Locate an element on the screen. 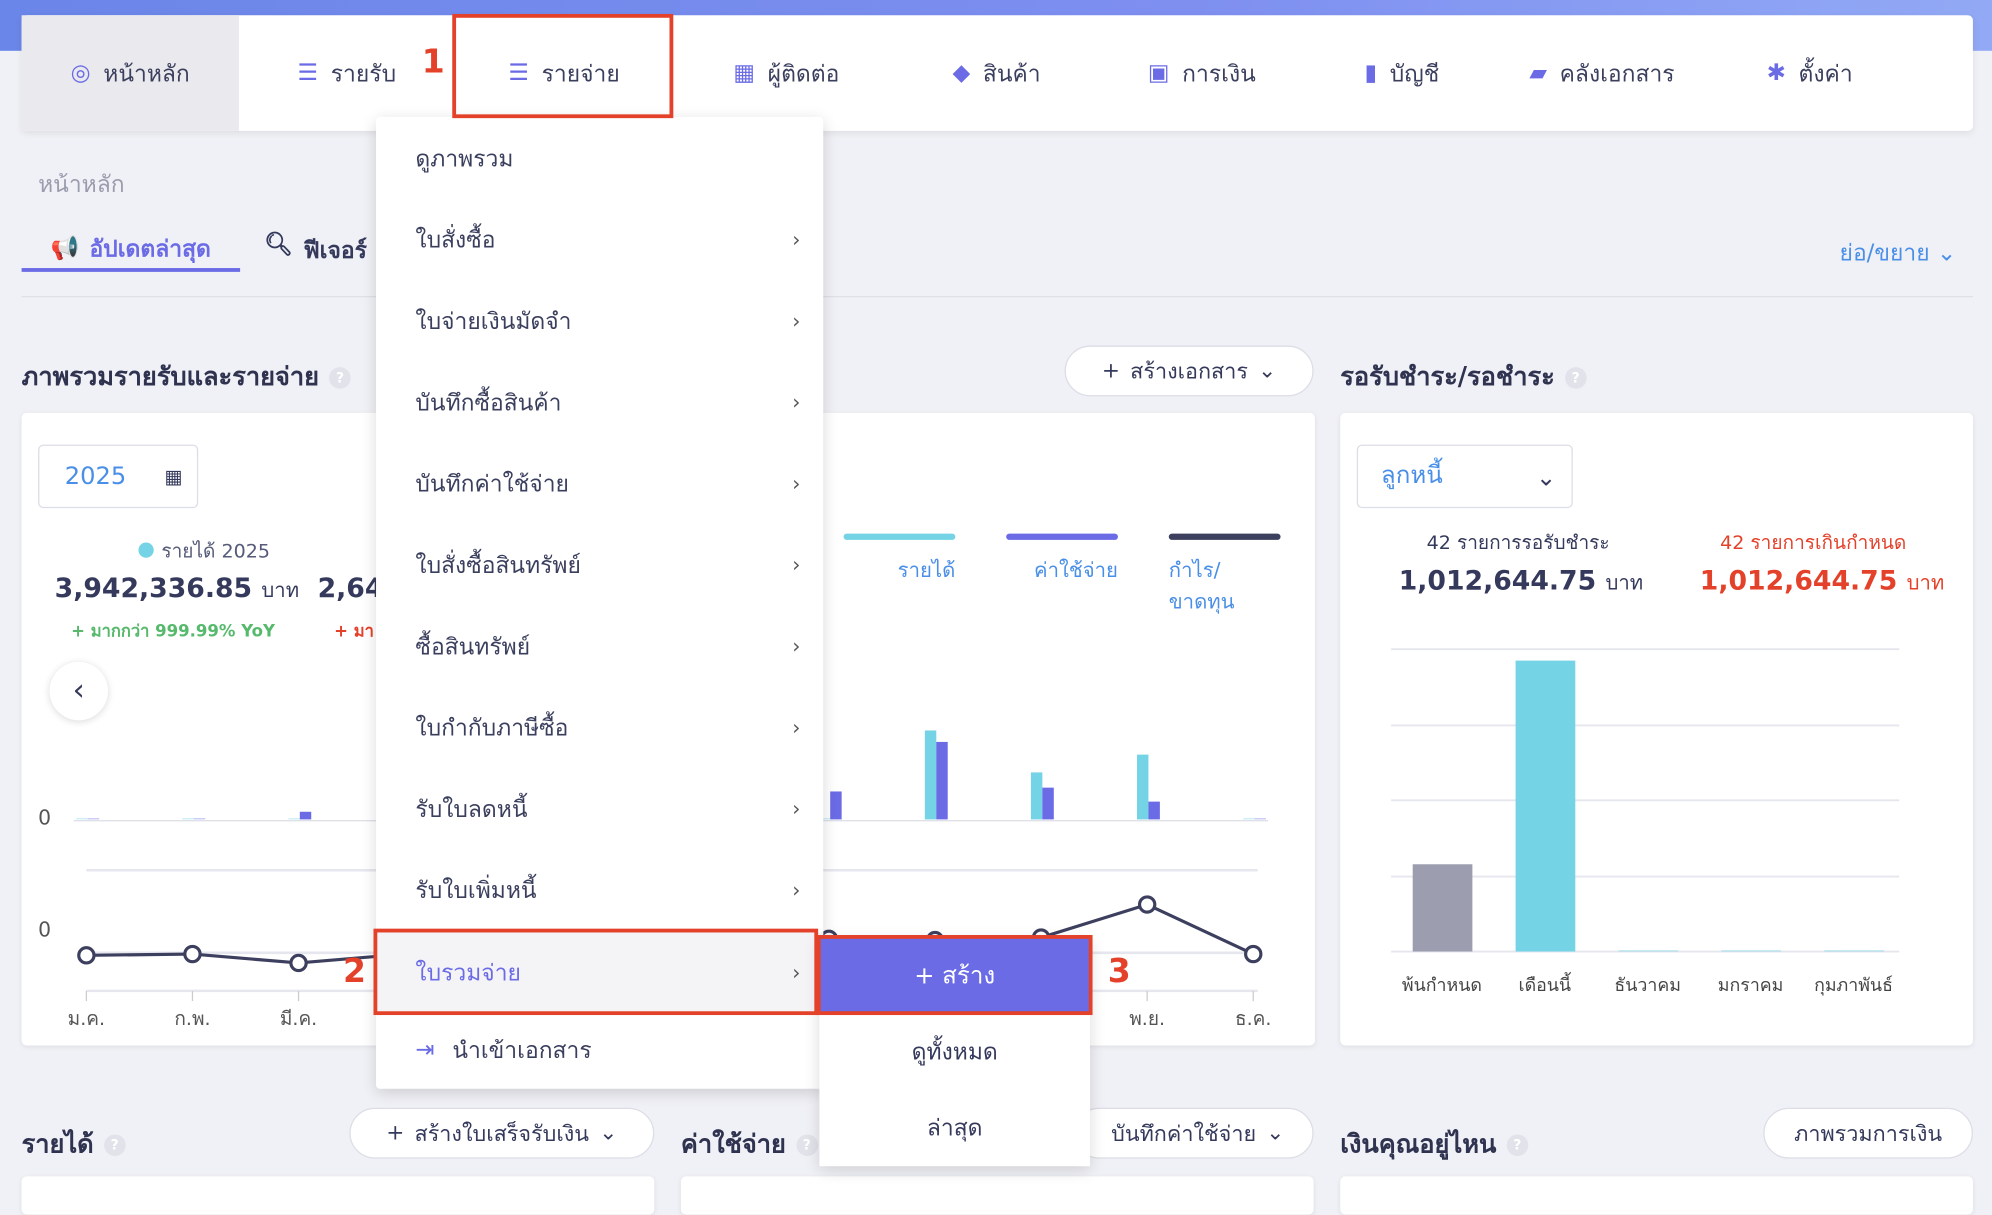 The height and width of the screenshot is (1215, 1992). create-button: + สร้าง is located at coordinates (955, 975).